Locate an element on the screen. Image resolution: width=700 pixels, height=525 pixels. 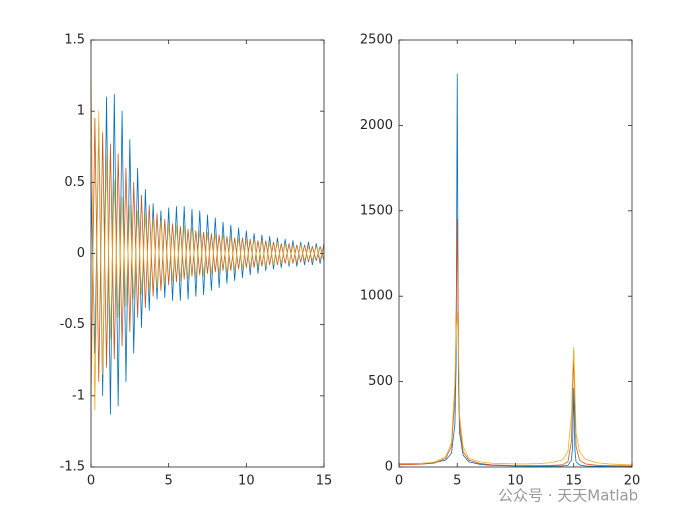
y-tick-label: 0.5 is located at coordinates (74, 182).